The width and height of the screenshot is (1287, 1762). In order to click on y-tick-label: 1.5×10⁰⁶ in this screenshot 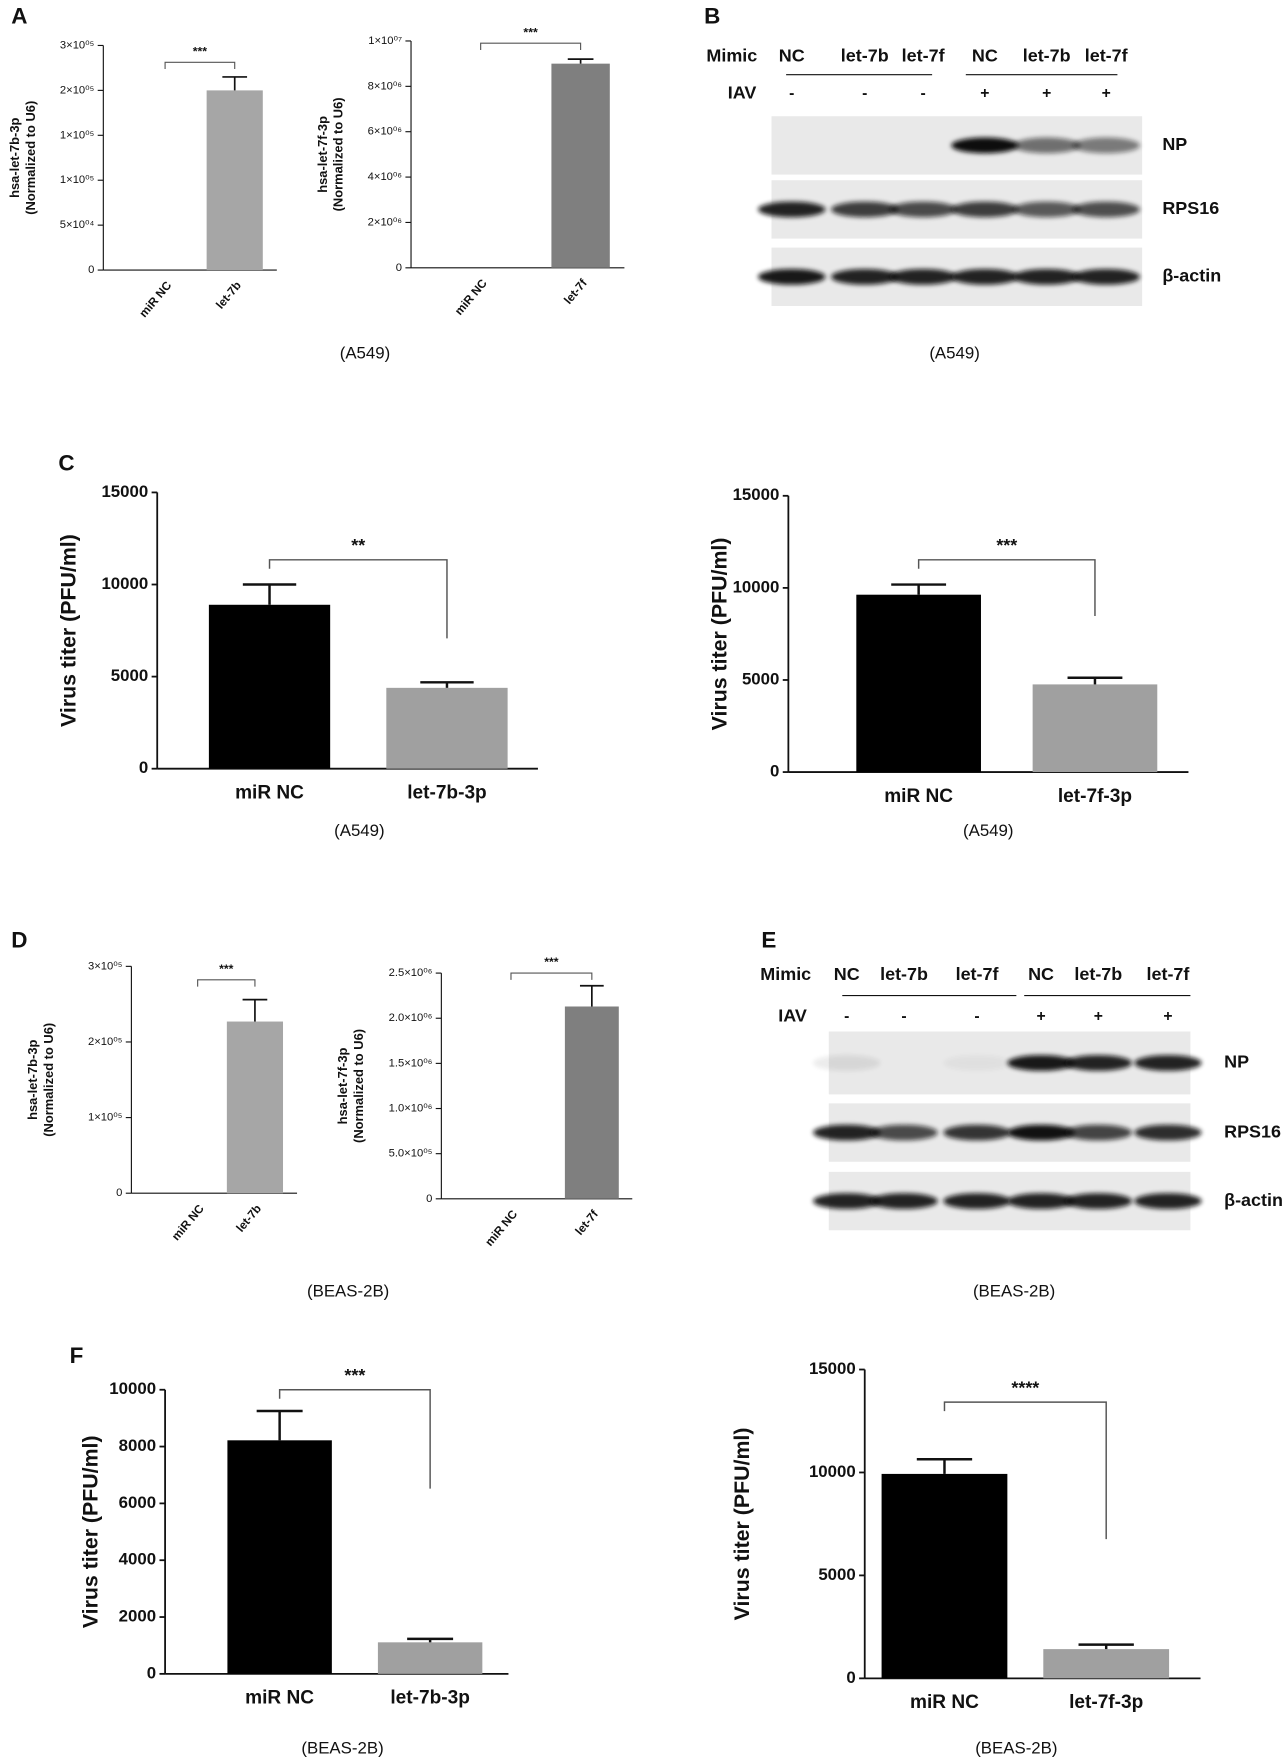, I will do `click(411, 1063)`.